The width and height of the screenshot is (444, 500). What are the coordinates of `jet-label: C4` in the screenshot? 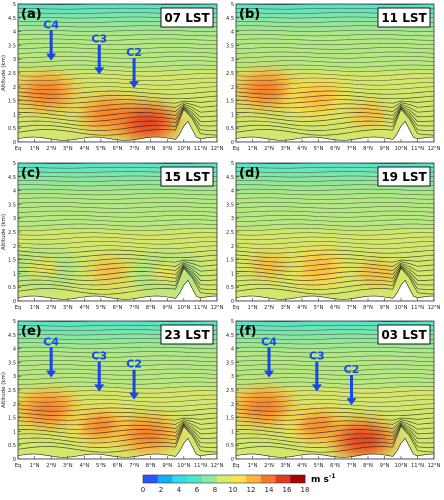 It's located at (269, 342).